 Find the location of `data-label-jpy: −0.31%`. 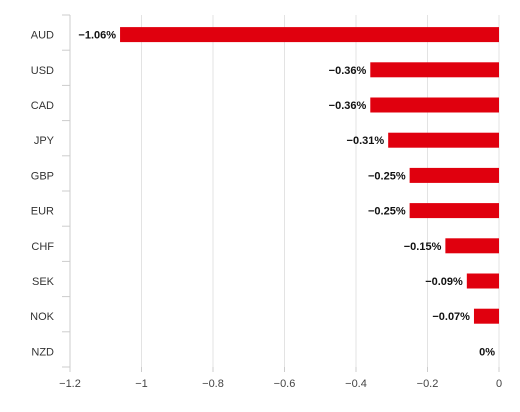

data-label-jpy: −0.31% is located at coordinates (366, 141).